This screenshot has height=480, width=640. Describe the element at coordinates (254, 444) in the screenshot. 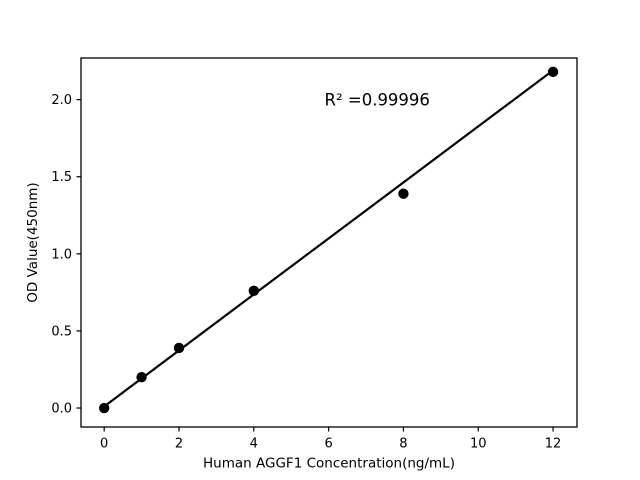

I see `x-tick-label: 4` at that location.